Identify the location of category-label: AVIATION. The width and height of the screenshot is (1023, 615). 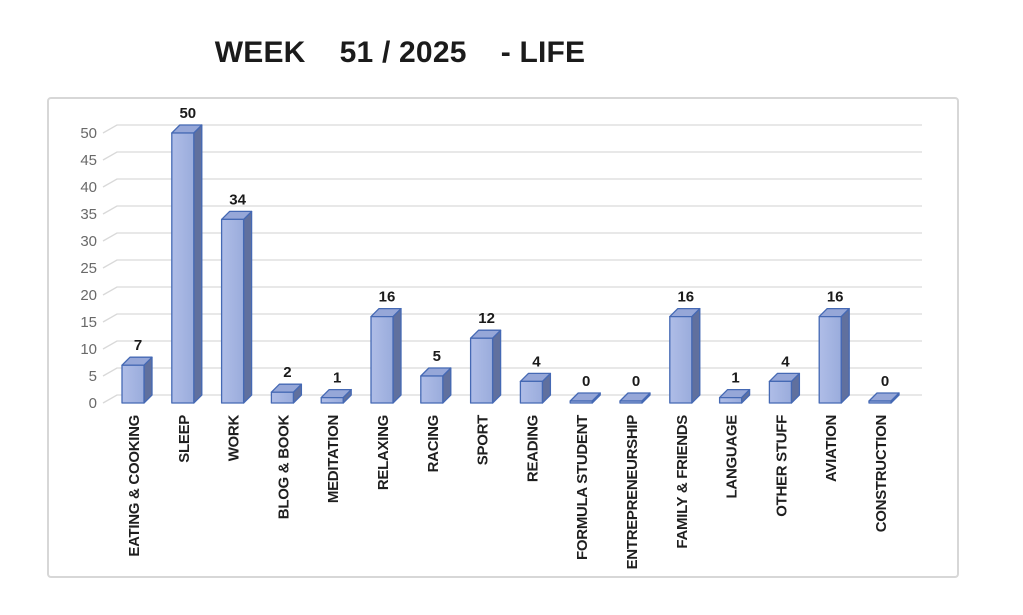
(831, 448).